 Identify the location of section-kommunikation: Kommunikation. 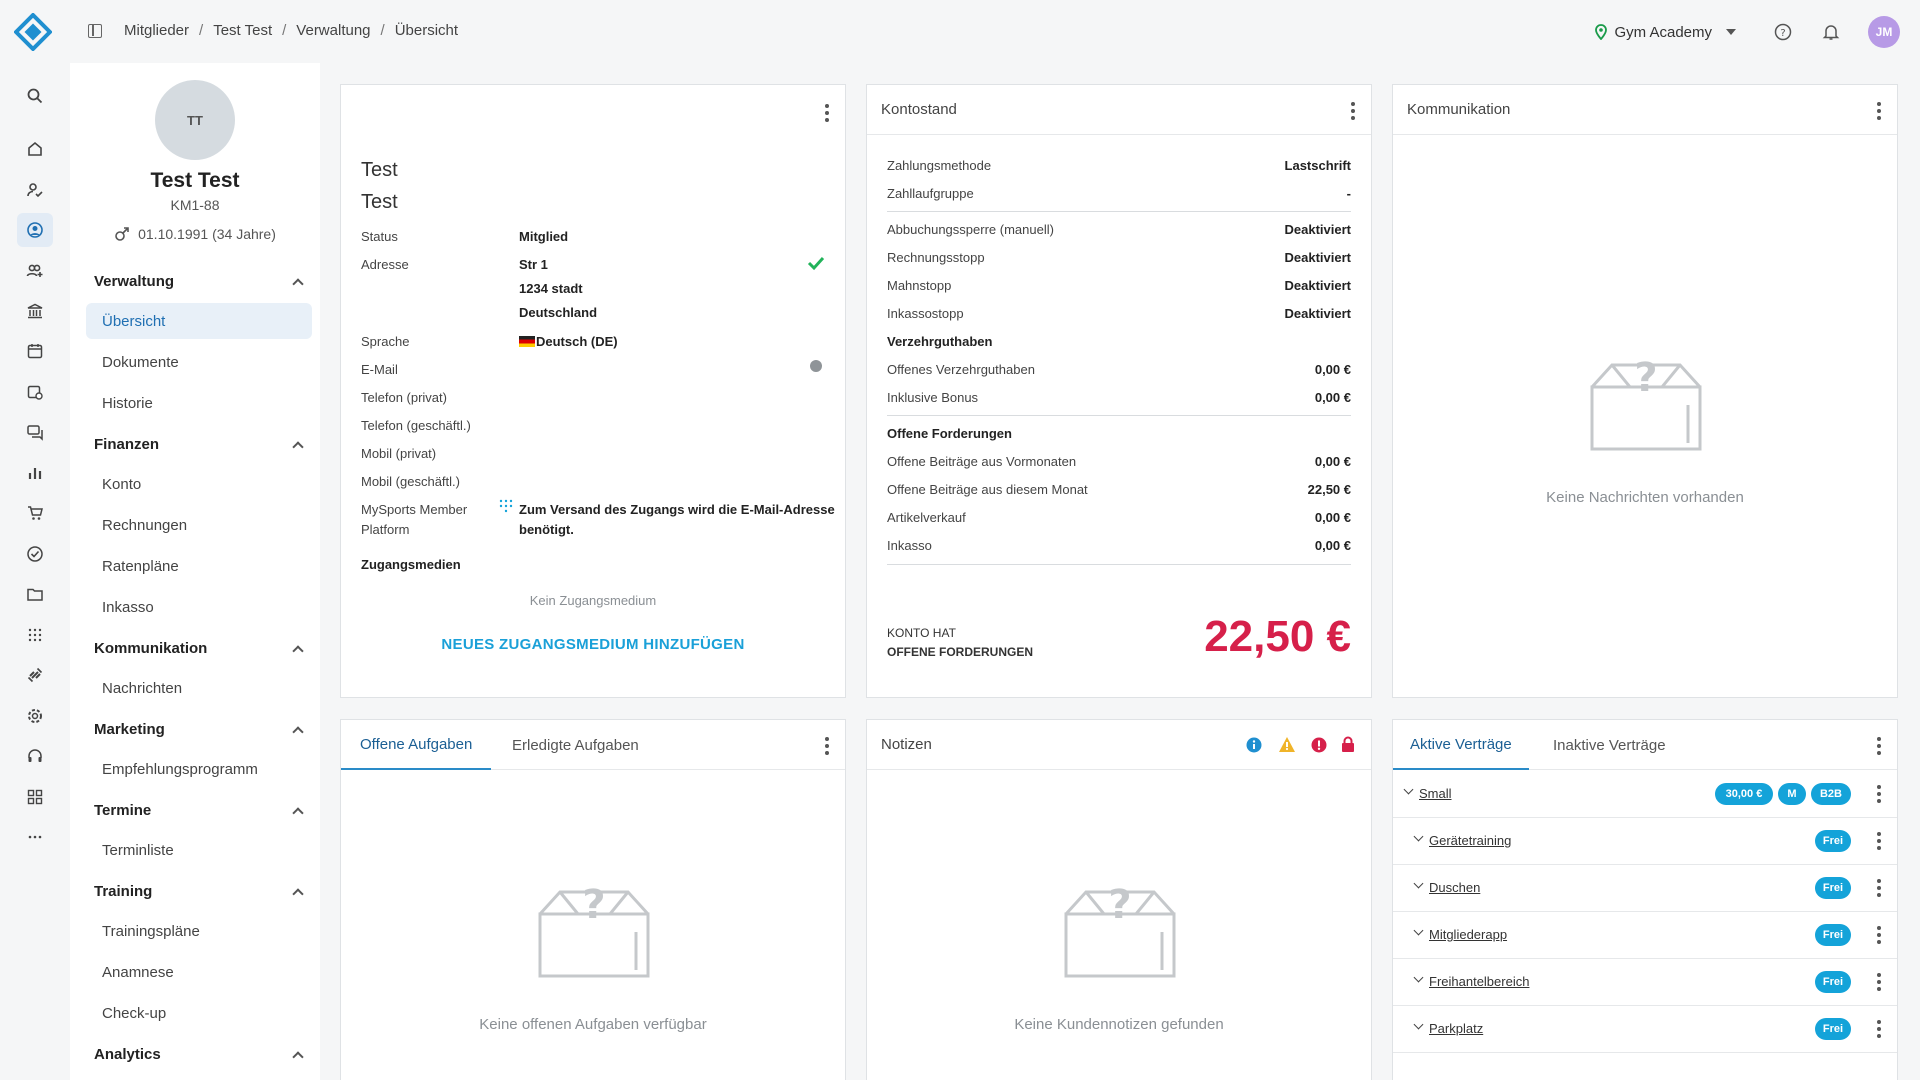
(199, 648).